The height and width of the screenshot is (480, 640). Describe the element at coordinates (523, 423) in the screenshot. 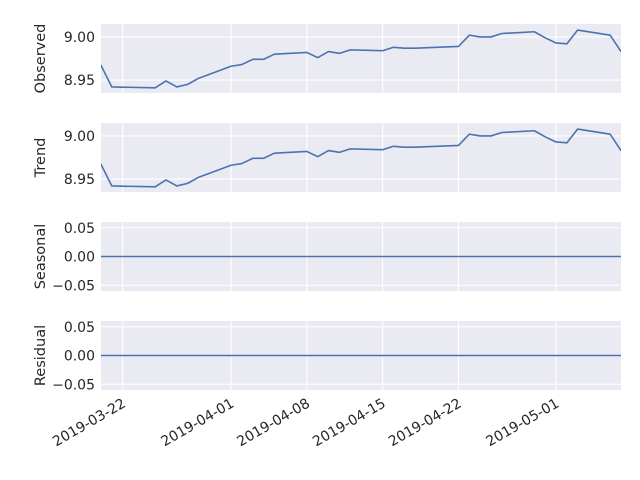

I see `x-tick-label: 2019-05-01` at that location.